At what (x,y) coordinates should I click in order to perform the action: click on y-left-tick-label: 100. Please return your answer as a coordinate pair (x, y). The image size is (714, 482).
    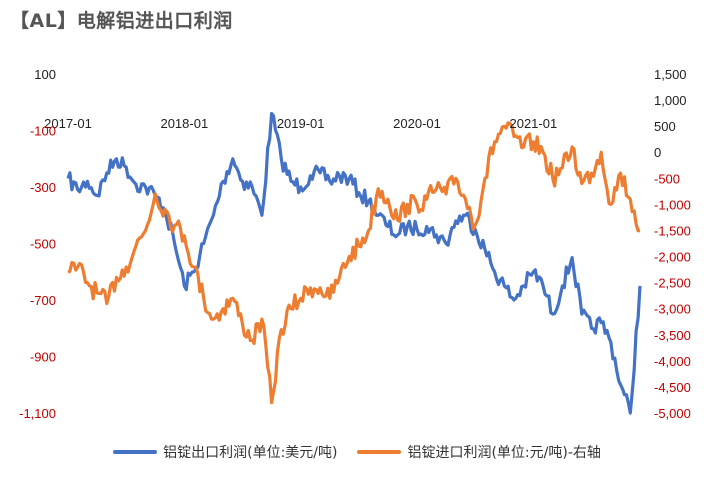
    Looking at the image, I should click on (45, 74).